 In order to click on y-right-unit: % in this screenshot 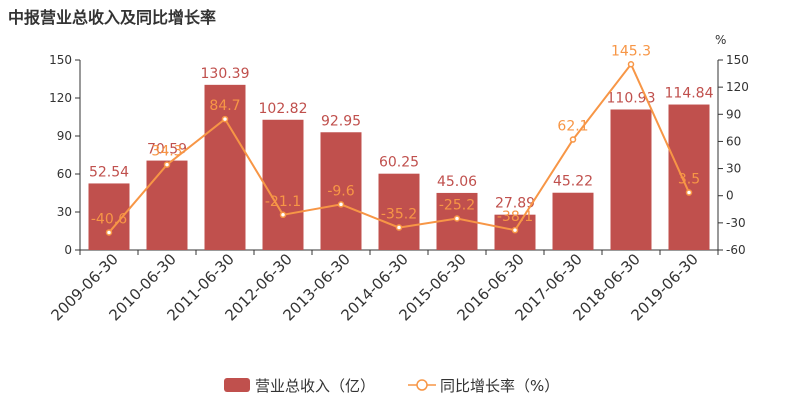, I will do `click(720, 40)`.